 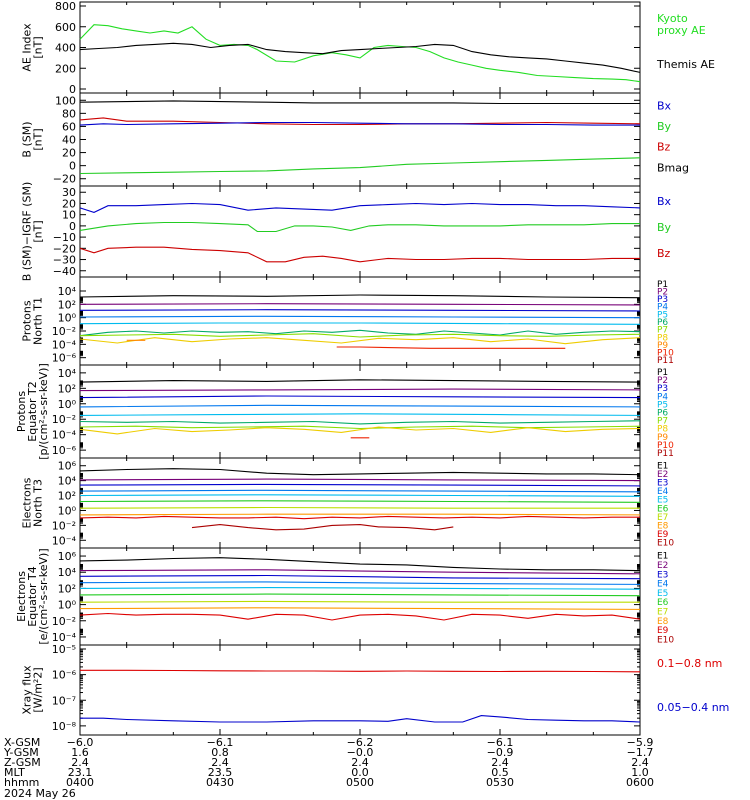 I want to click on legend-label: Themis AE, so click(x=685, y=64).